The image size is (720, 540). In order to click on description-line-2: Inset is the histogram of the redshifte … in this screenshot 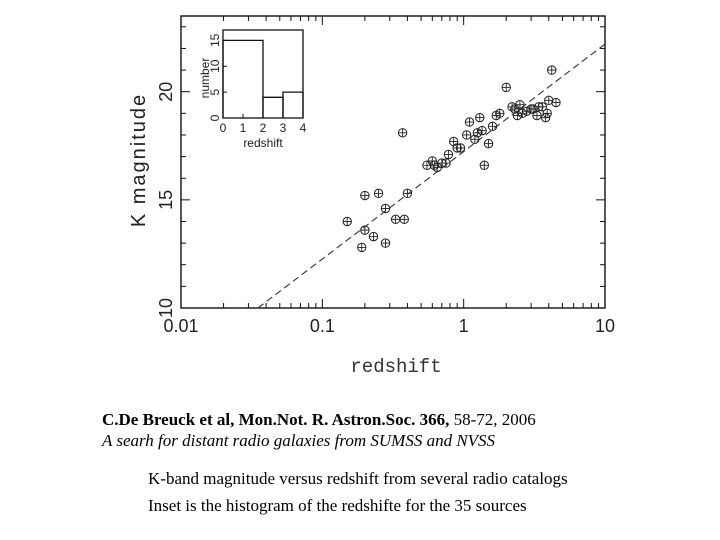, I will do `click(337, 505)`.